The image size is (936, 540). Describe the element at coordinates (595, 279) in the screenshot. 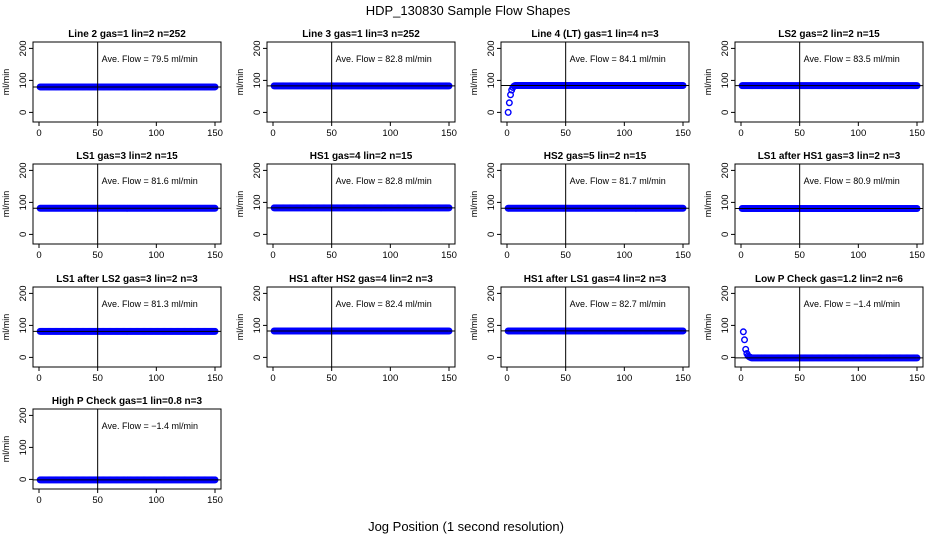

I see `panel-title: HS1 after LS1 gas=4 lin=2 n=3` at that location.